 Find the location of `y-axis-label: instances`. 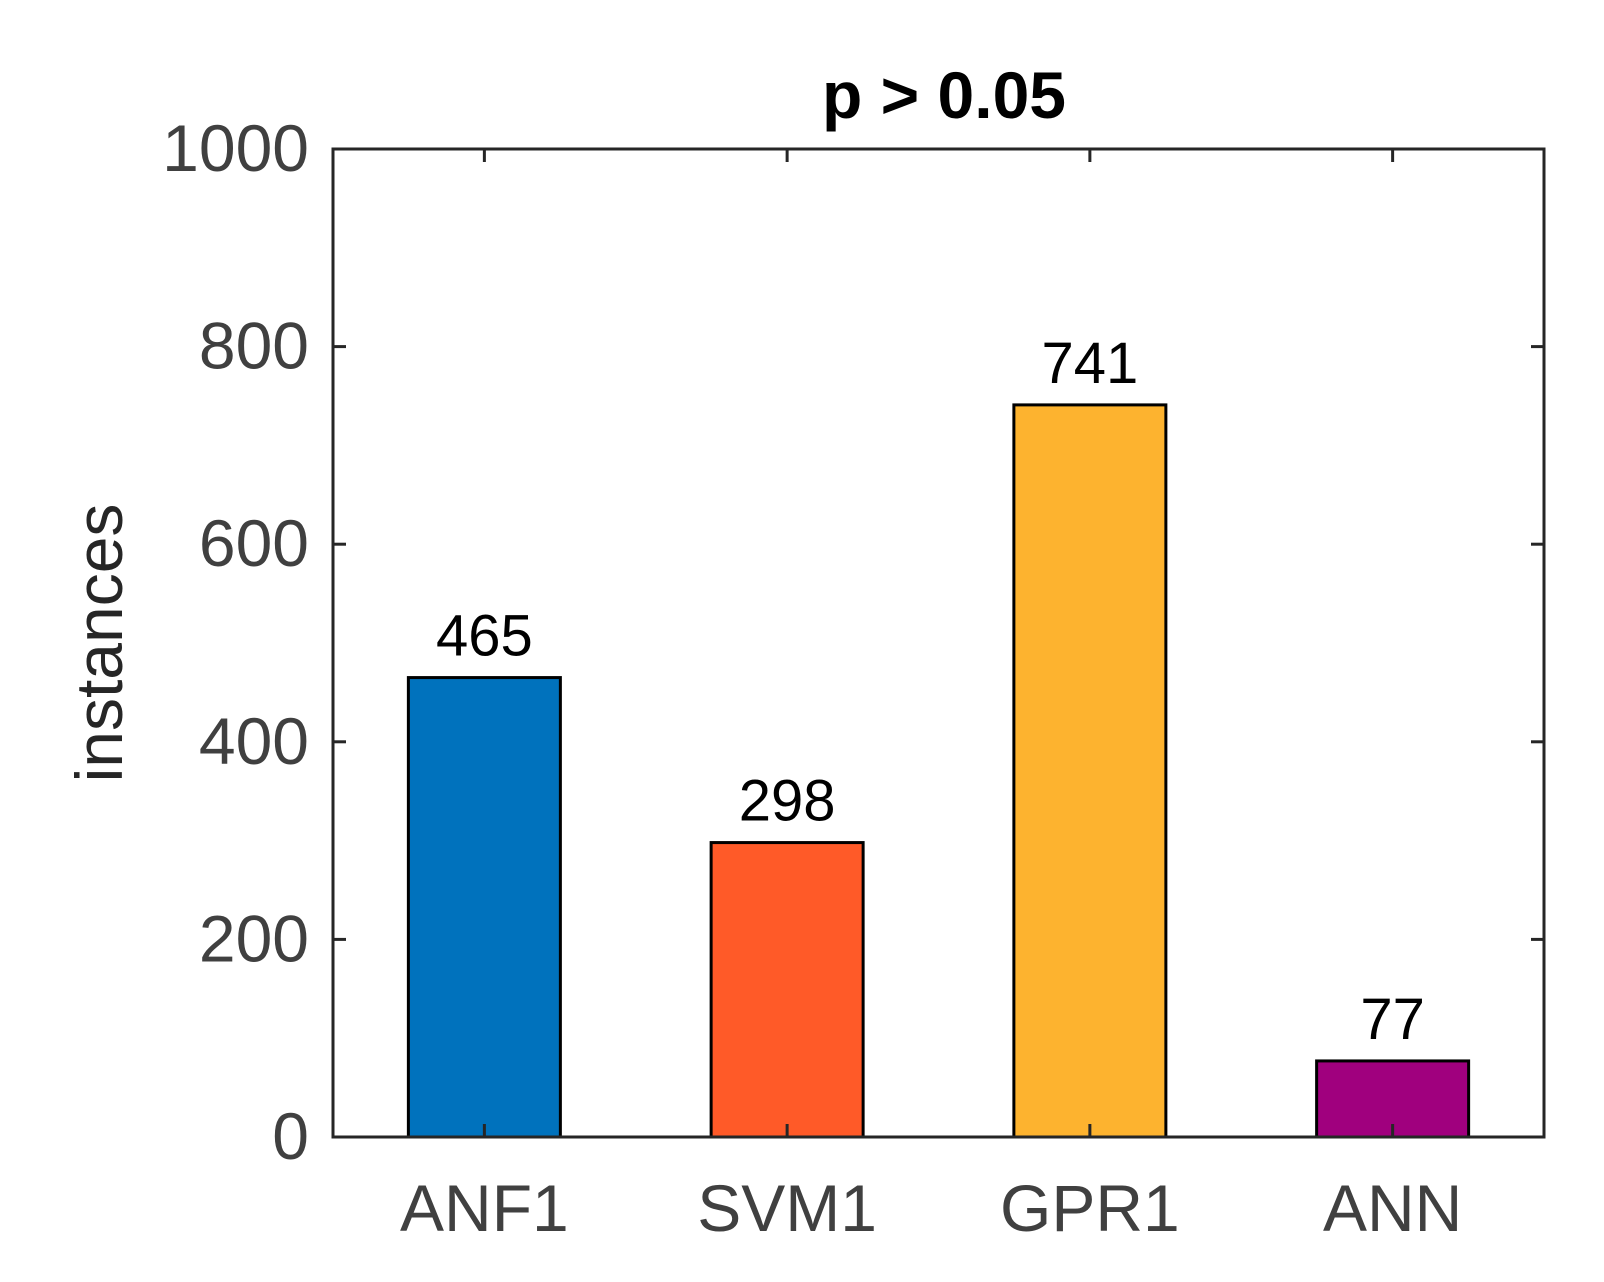

y-axis-label: instances is located at coordinates (99, 643).